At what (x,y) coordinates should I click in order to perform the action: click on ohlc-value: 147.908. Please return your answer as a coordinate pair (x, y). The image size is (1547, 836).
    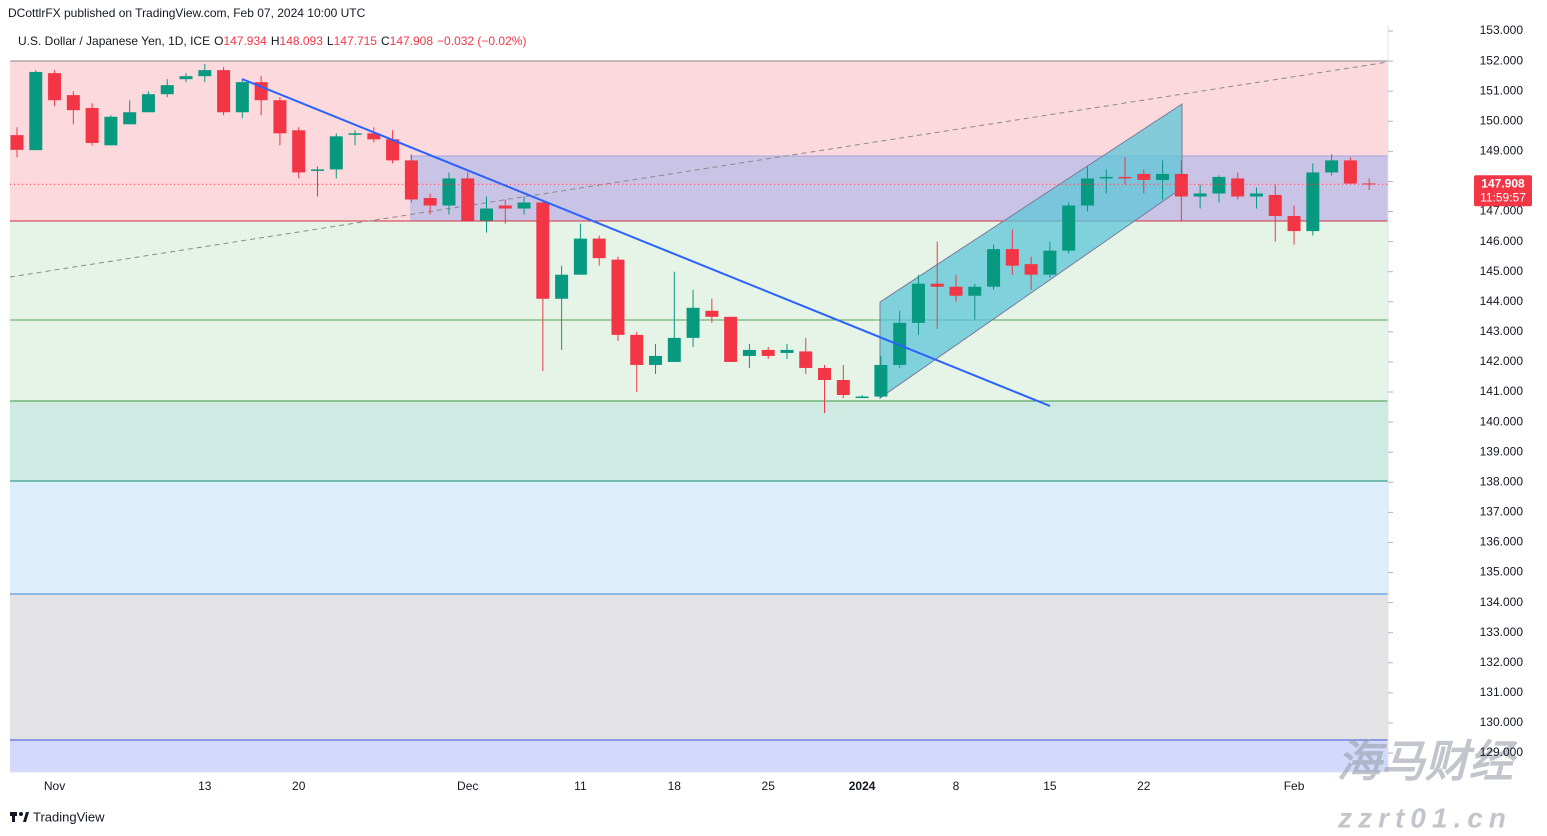
    Looking at the image, I should click on (412, 41).